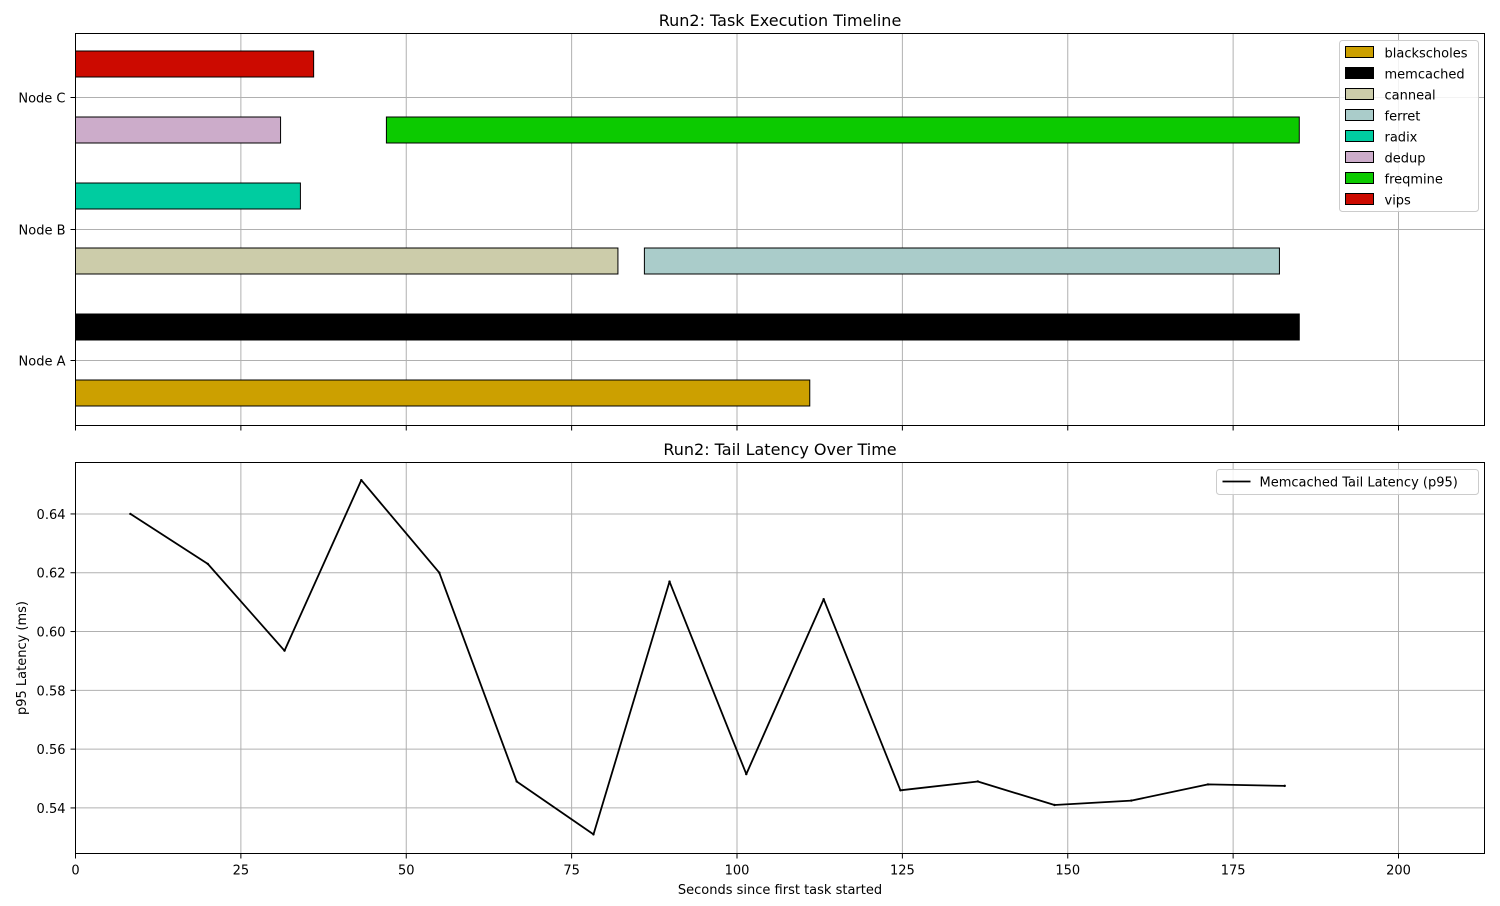  What do you see at coordinates (1359, 199) in the screenshot?
I see `timeline-legend-swatch-vips` at bounding box center [1359, 199].